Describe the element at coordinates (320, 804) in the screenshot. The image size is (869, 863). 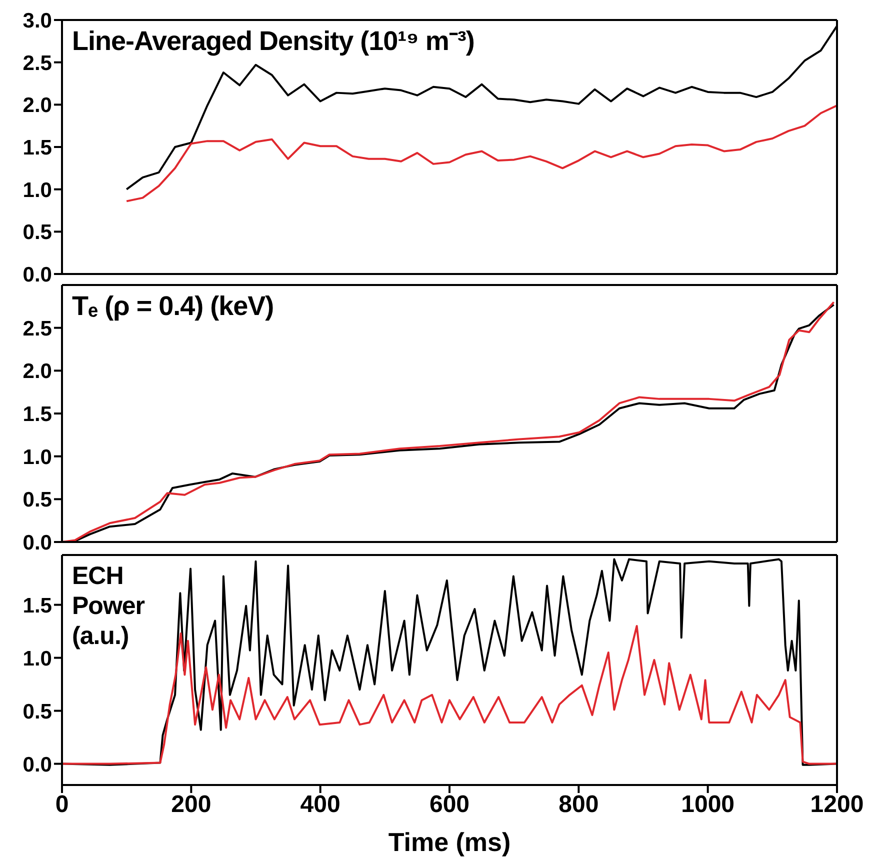
I see `x-tick-label: 400` at that location.